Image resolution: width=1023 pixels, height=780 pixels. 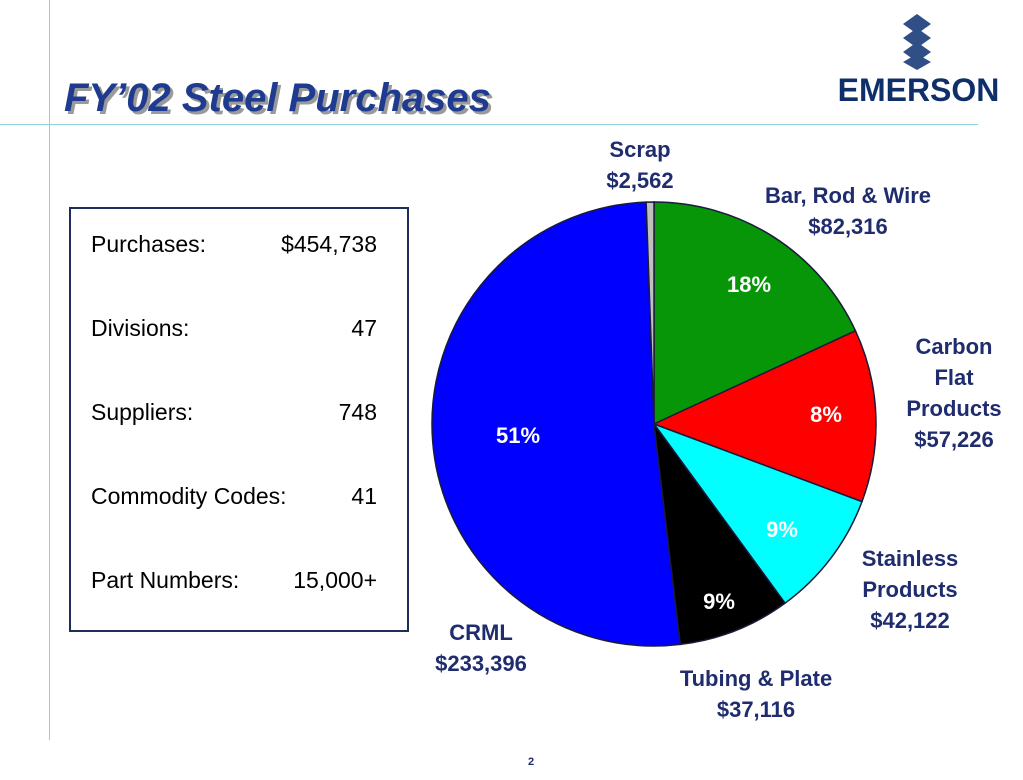 I want to click on stat-value: 47, so click(x=364, y=328).